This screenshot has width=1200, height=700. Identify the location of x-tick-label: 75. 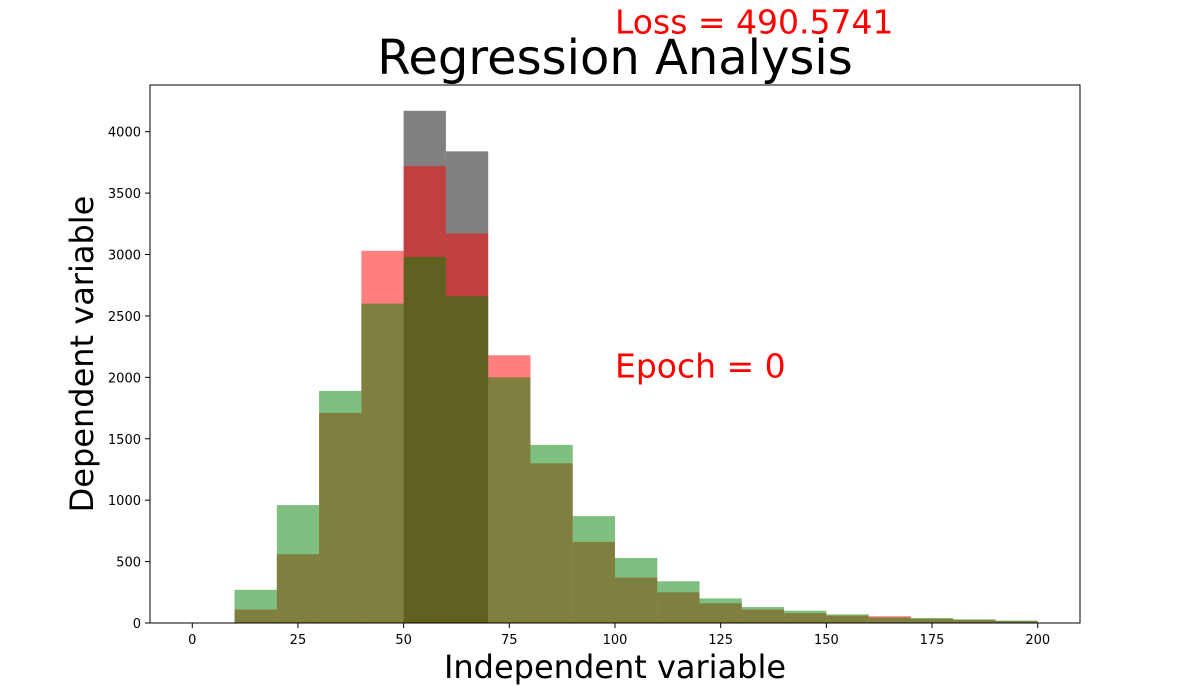
(509, 640).